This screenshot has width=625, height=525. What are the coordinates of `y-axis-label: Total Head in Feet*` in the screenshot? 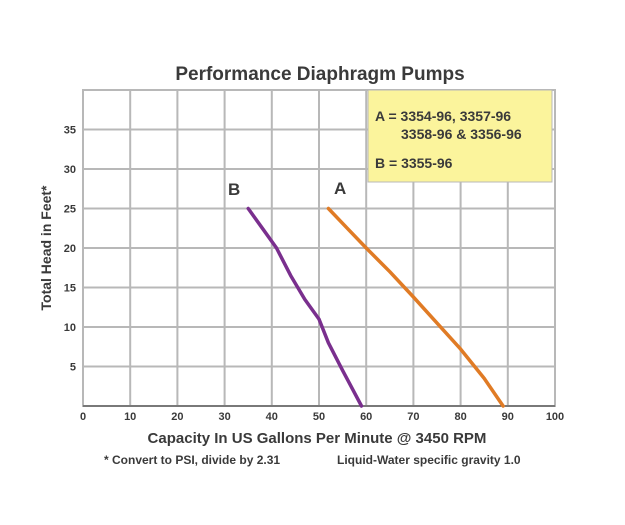 It's located at (46, 248).